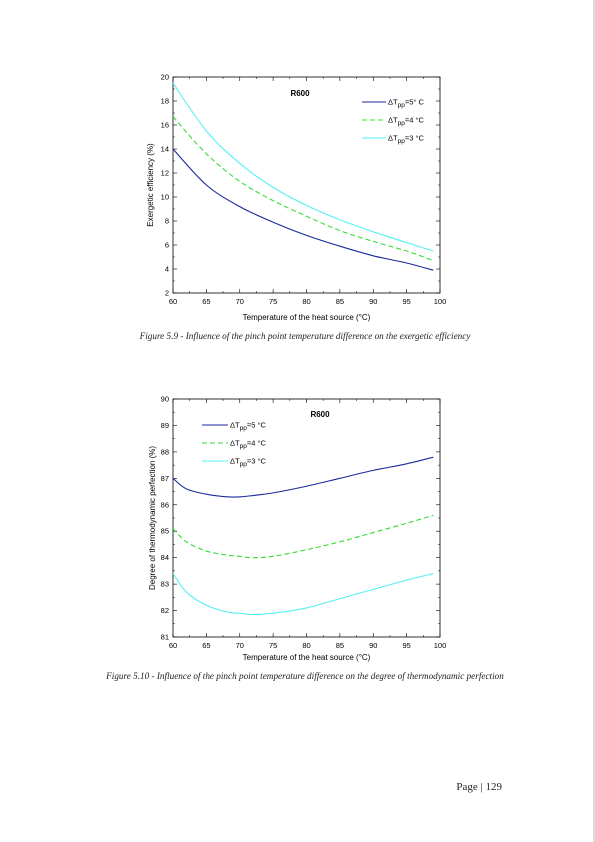  Describe the element at coordinates (167, 221) in the screenshot. I see `y-tick-label: 8` at that location.